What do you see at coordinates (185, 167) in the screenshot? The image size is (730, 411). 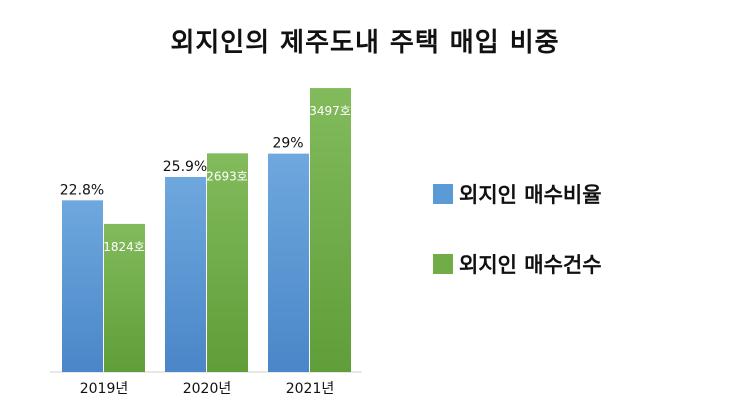 I see `data-label-ratio-2: 25.9%` at bounding box center [185, 167].